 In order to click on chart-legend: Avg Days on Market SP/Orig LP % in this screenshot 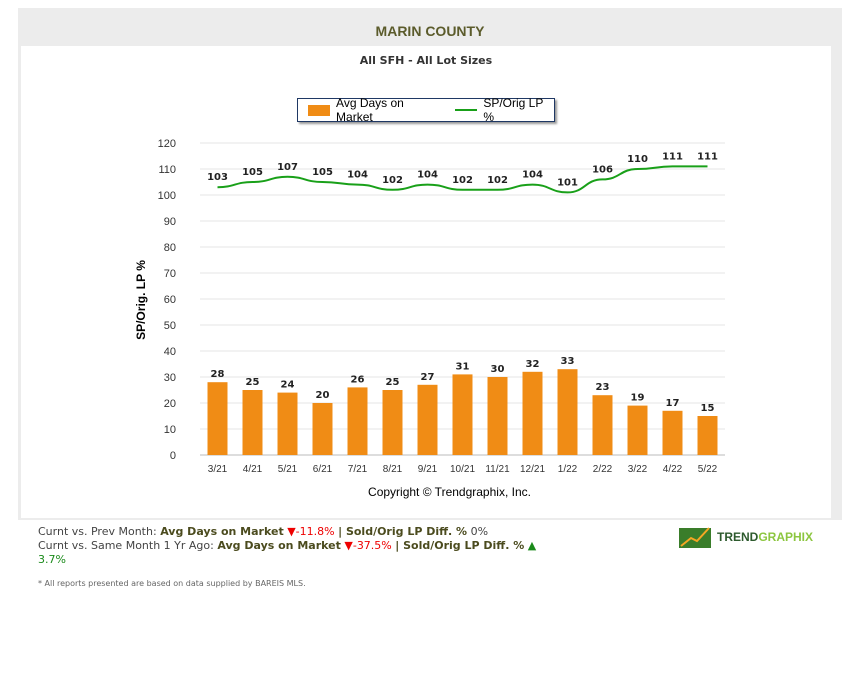, I will do `click(426, 110)`.